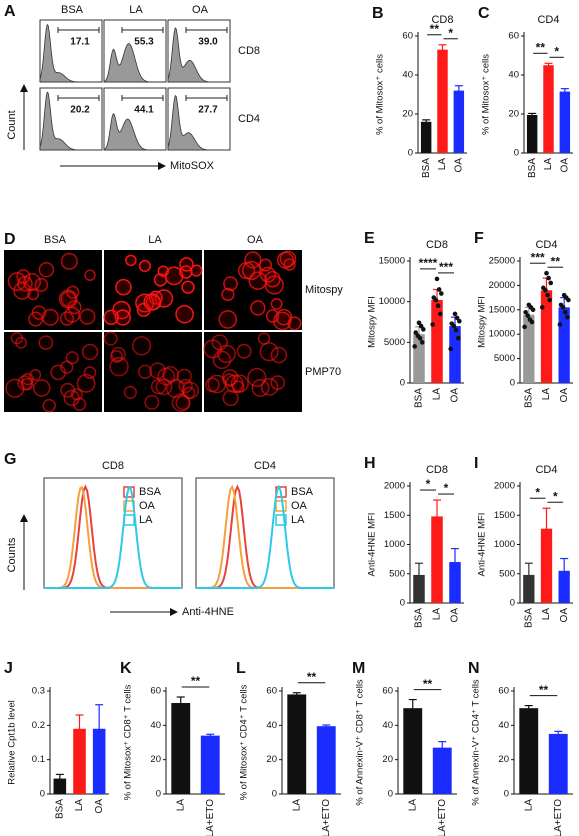  I want to click on y-axis-label: % of Mitosox⁺ CD8⁺ T cells, so click(128, 742).